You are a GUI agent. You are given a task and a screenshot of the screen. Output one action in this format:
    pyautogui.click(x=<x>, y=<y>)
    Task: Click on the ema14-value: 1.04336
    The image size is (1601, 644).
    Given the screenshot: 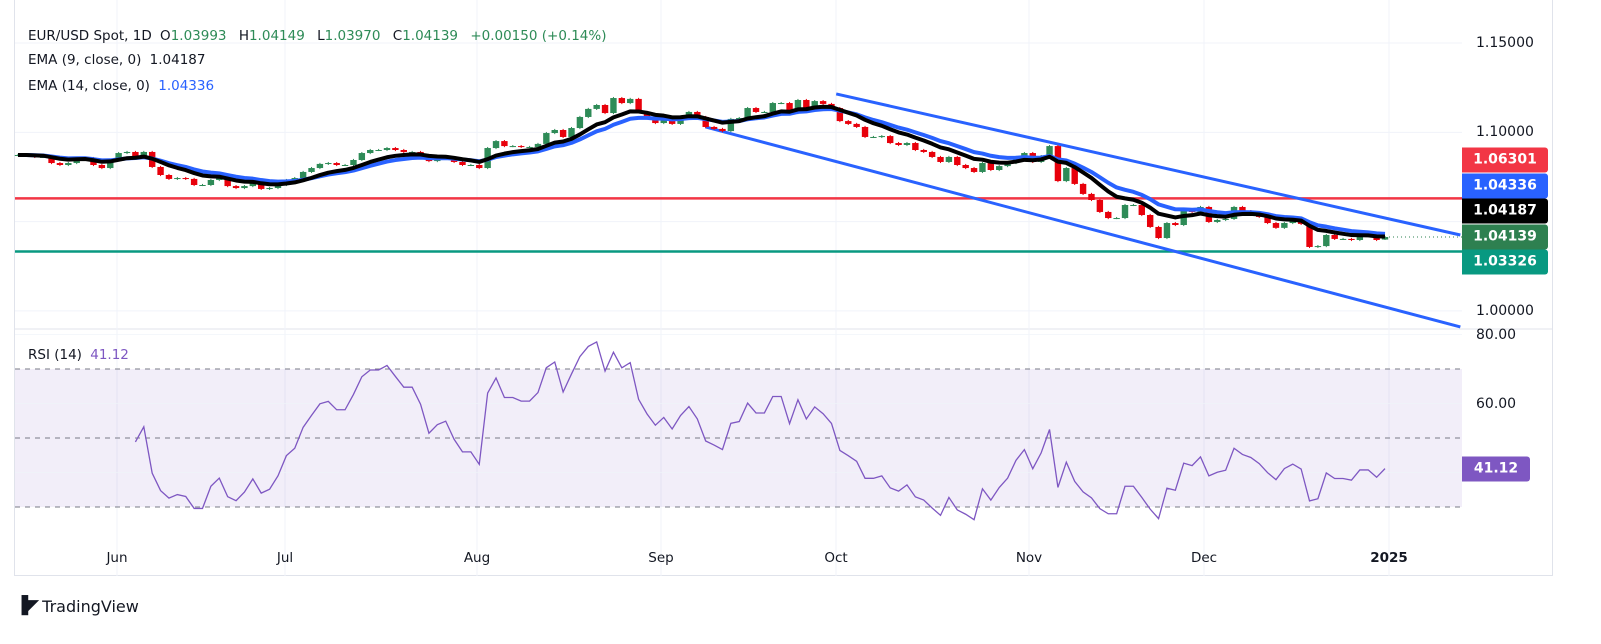 What is the action you would take?
    pyautogui.click(x=186, y=86)
    